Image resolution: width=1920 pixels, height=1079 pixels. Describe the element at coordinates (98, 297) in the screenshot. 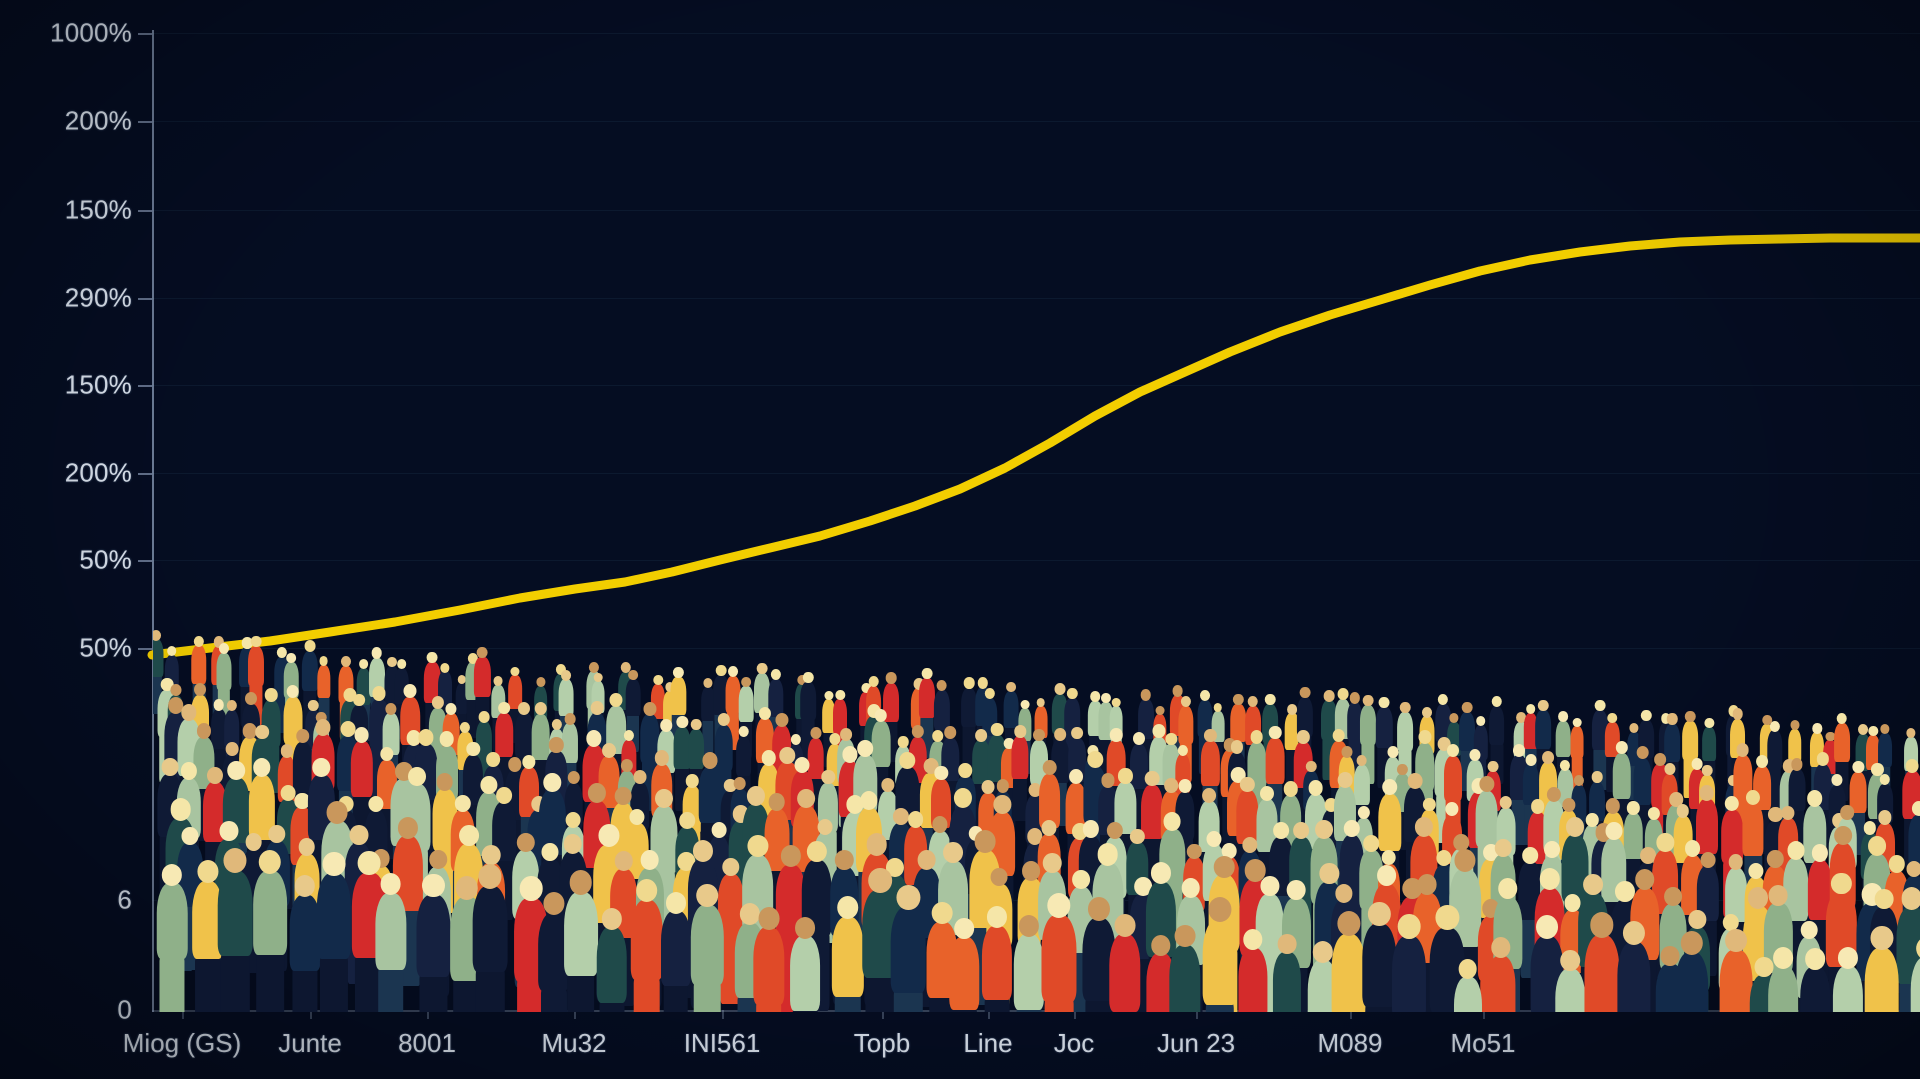

I see `y-axis-tick-text: 290%` at that location.